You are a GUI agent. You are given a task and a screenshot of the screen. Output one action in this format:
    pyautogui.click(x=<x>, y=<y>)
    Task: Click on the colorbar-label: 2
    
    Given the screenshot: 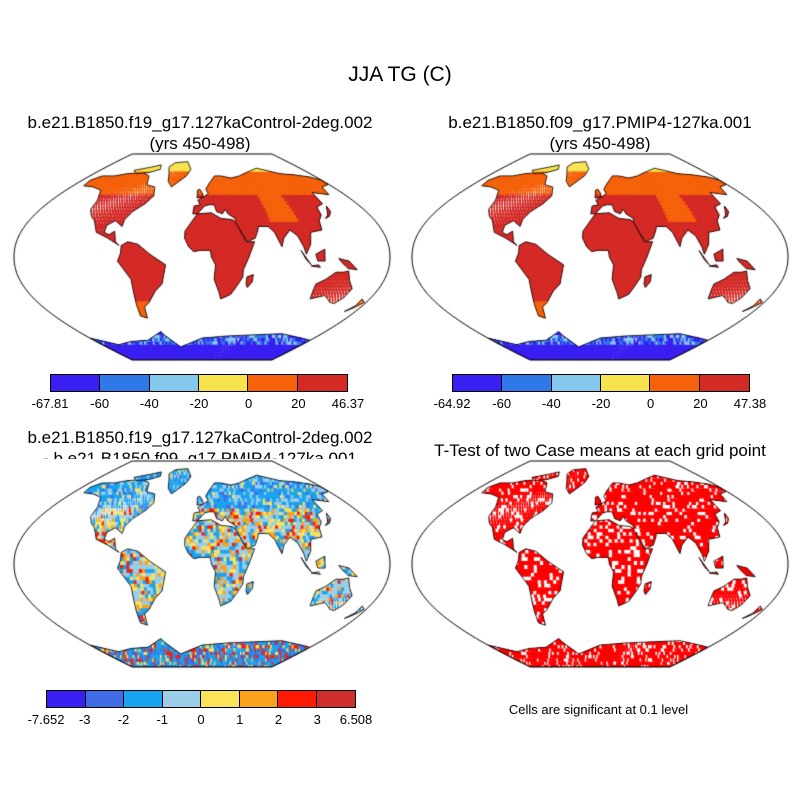 What is the action you would take?
    pyautogui.click(x=278, y=719)
    